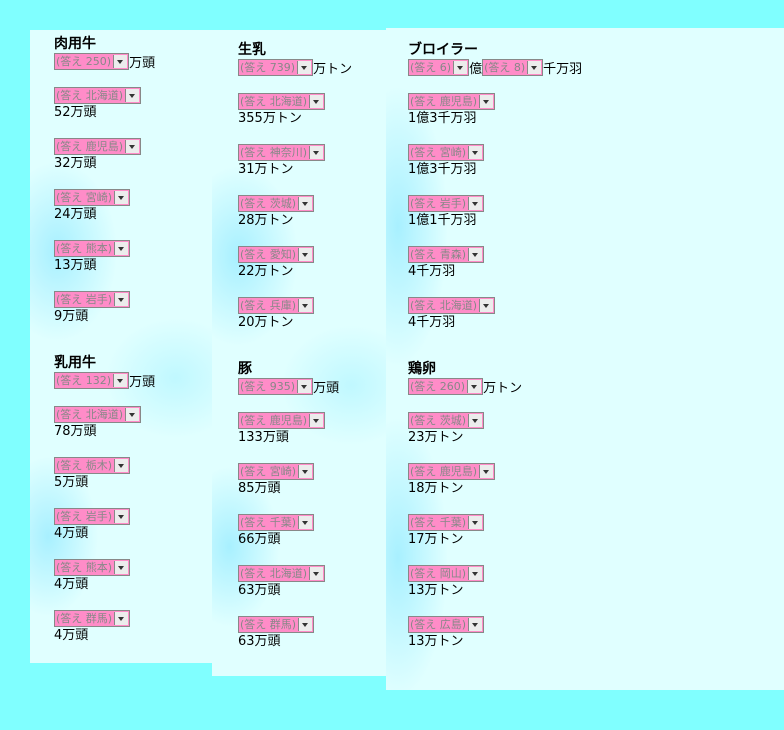 The image size is (784, 730). Describe the element at coordinates (90, 95) in the screenshot. I see `select-text: (答え 北海道)` at that location.